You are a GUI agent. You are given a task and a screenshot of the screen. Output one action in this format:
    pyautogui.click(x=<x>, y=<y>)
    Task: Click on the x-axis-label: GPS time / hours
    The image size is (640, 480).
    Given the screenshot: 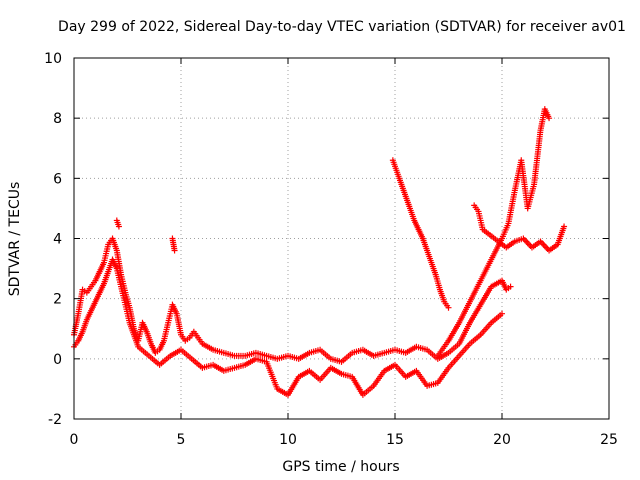 What is the action you would take?
    pyautogui.click(x=340, y=467)
    